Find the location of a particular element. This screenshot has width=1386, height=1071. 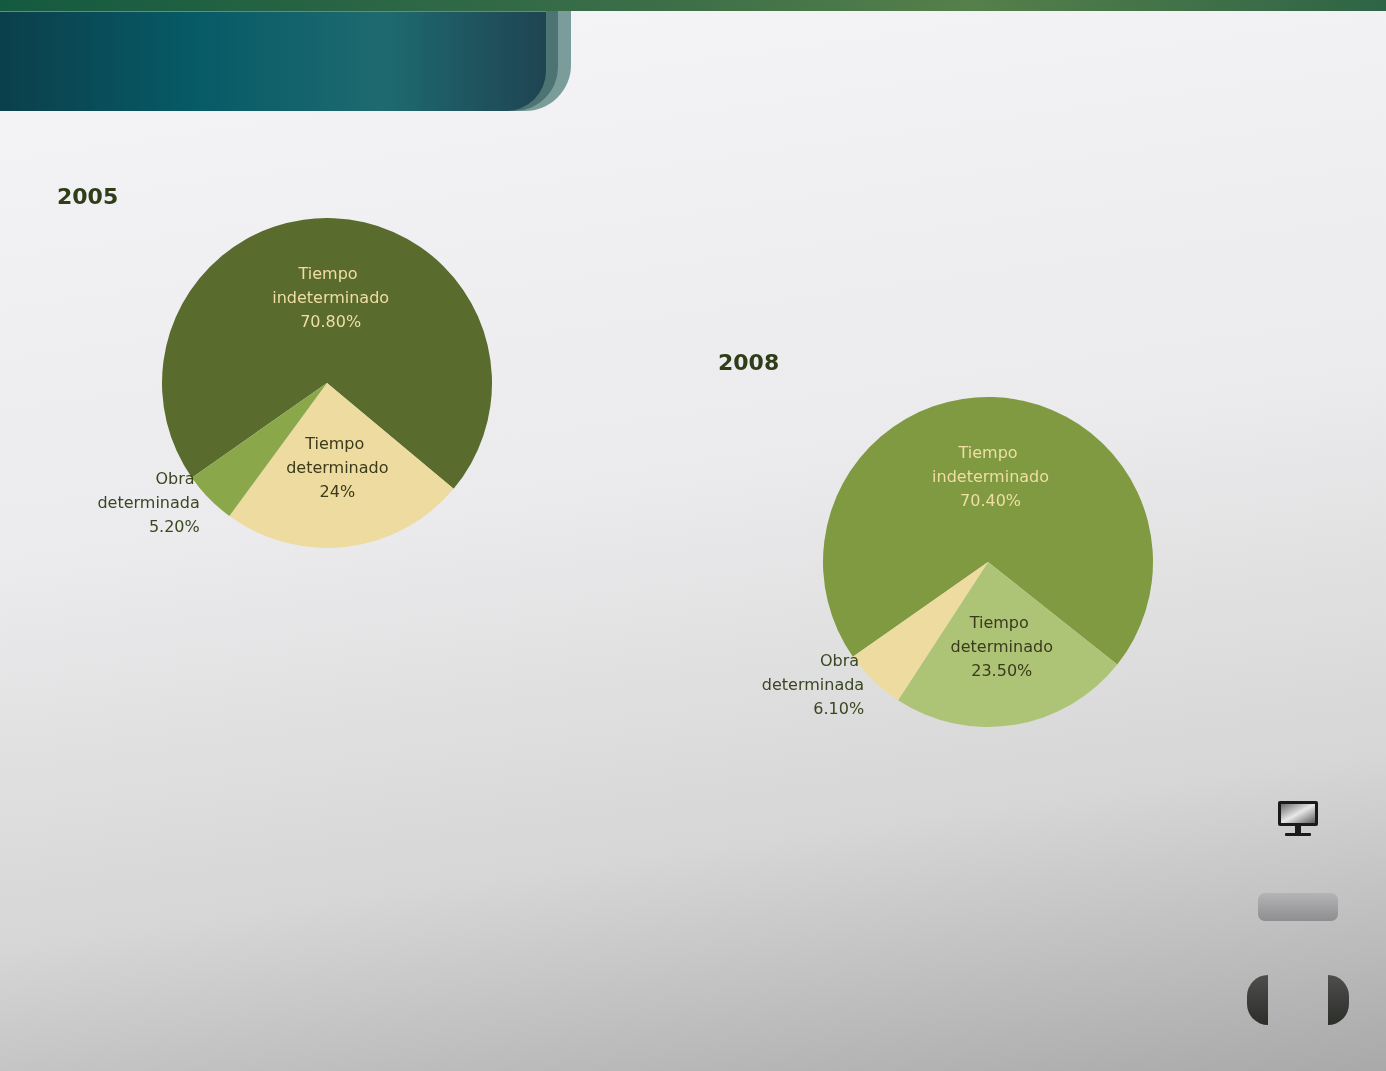

chart-title: 2005 is located at coordinates (88, 196).